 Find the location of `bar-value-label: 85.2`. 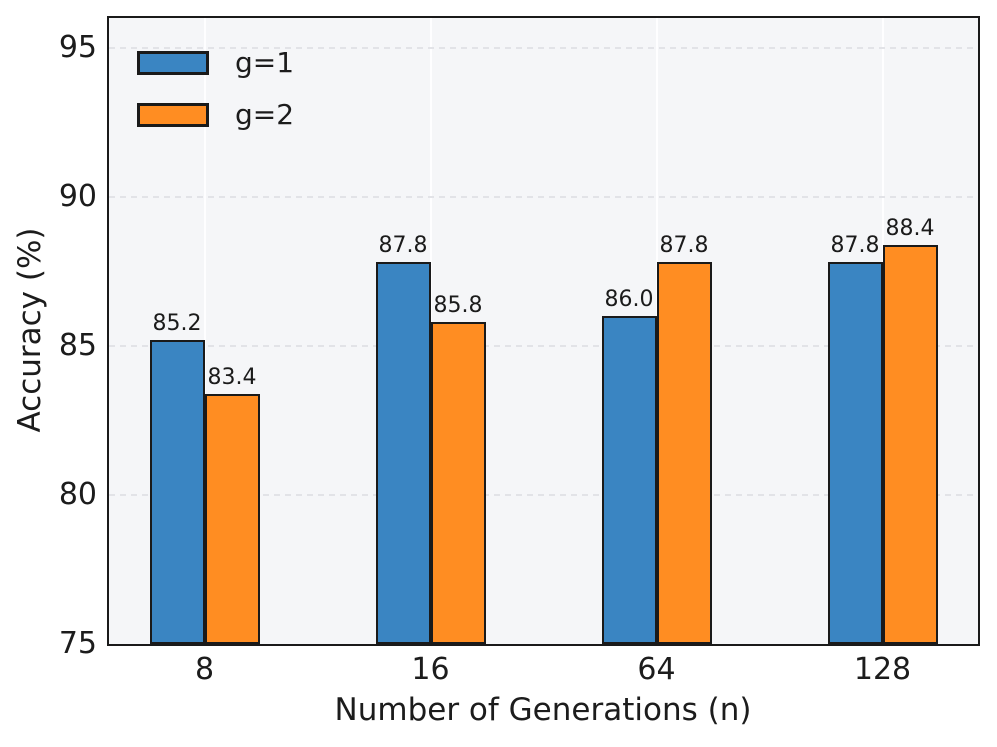

bar-value-label: 85.2 is located at coordinates (177, 323).